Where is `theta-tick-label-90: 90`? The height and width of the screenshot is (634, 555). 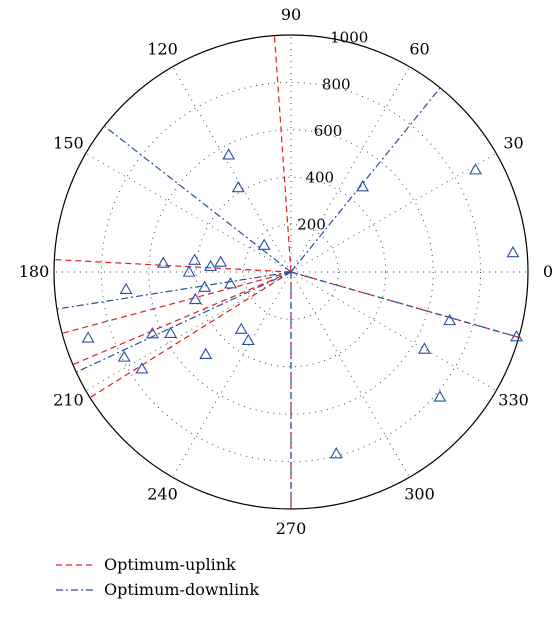
theta-tick-label-90: 90 is located at coordinates (291, 14).